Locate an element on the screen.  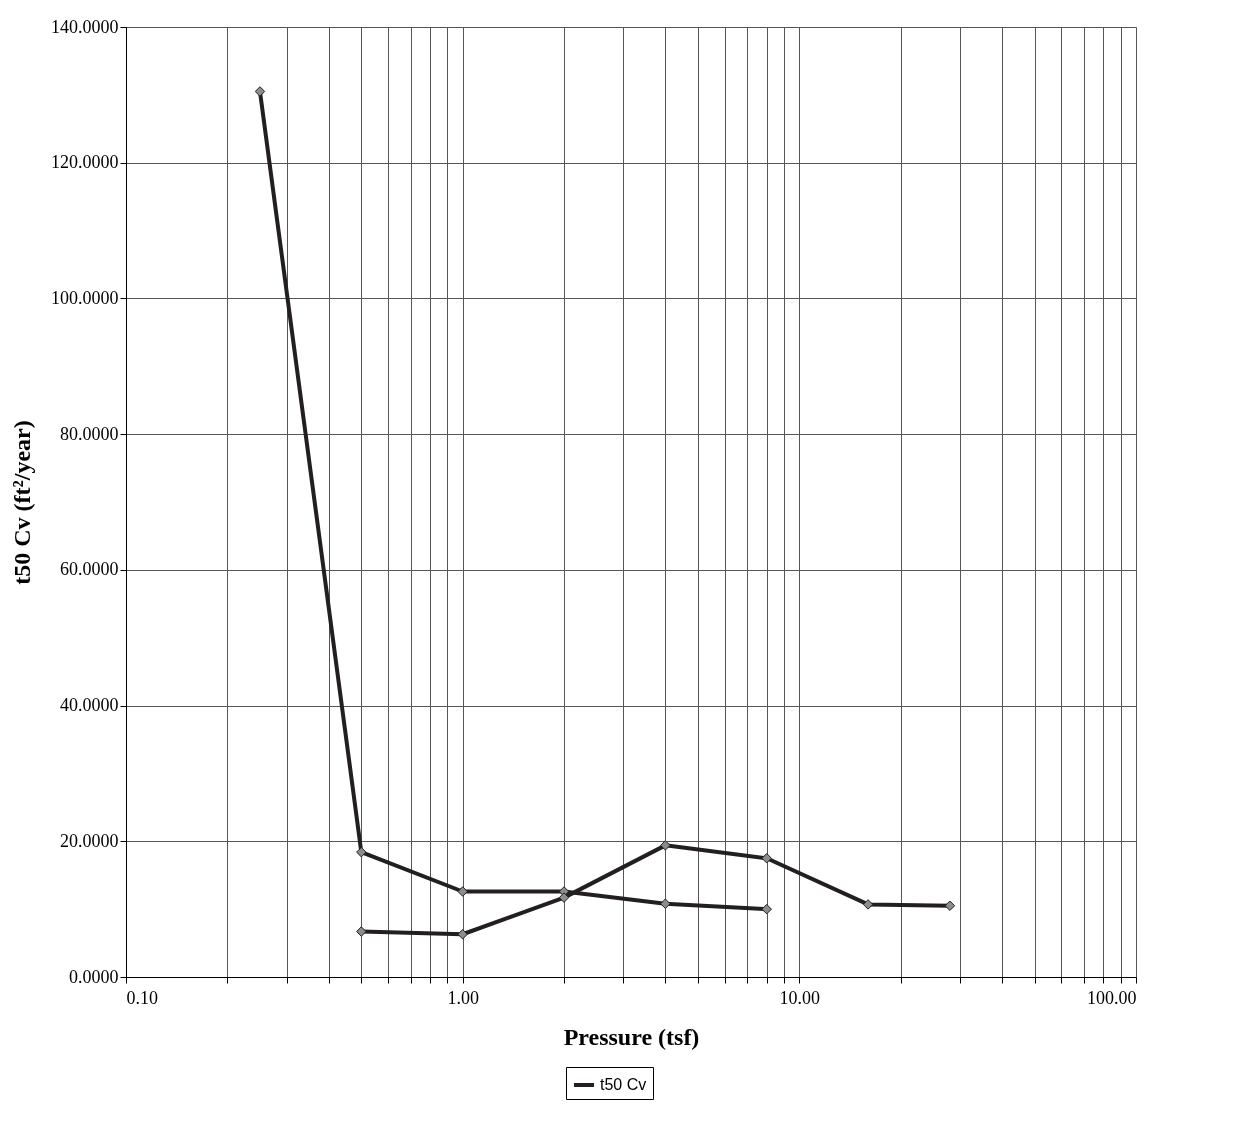
y-tick-label: 20.0000 is located at coordinates (89, 840).